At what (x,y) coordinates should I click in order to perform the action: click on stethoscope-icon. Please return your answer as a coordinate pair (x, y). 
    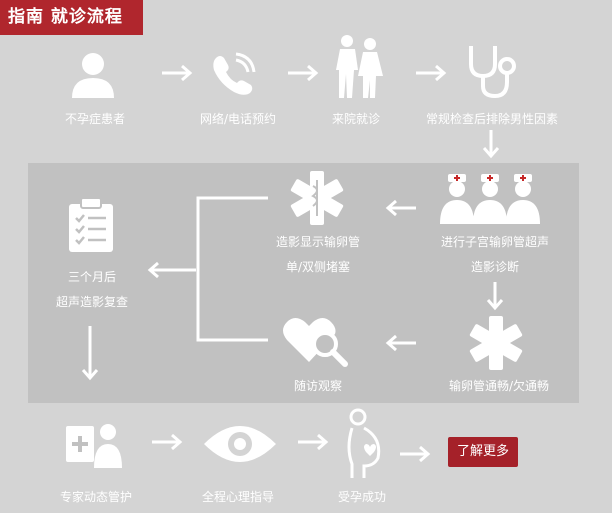
    Looking at the image, I should click on (491, 71).